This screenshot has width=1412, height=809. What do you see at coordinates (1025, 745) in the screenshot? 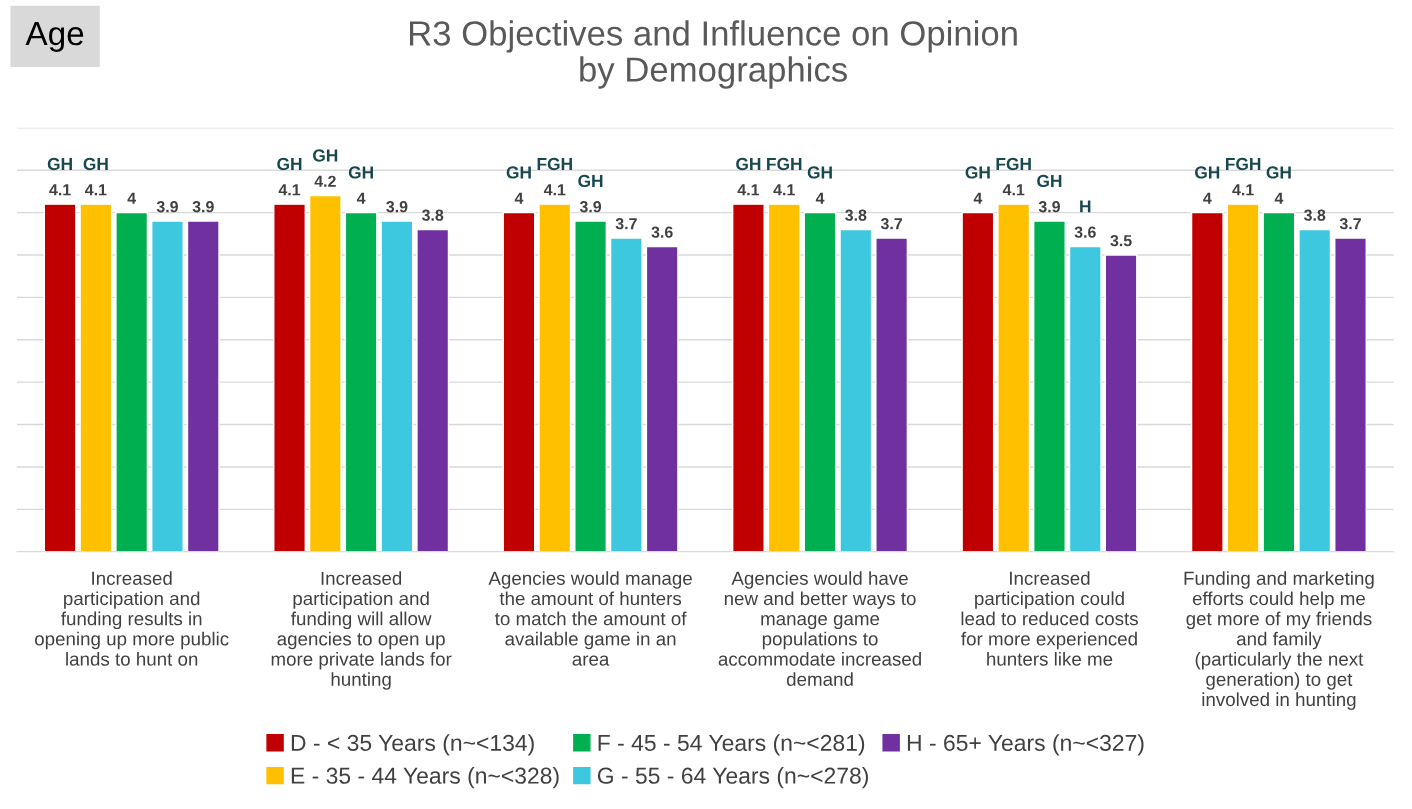
I see `legend-label: H - 65+ Years (n~<327)` at bounding box center [1025, 745].